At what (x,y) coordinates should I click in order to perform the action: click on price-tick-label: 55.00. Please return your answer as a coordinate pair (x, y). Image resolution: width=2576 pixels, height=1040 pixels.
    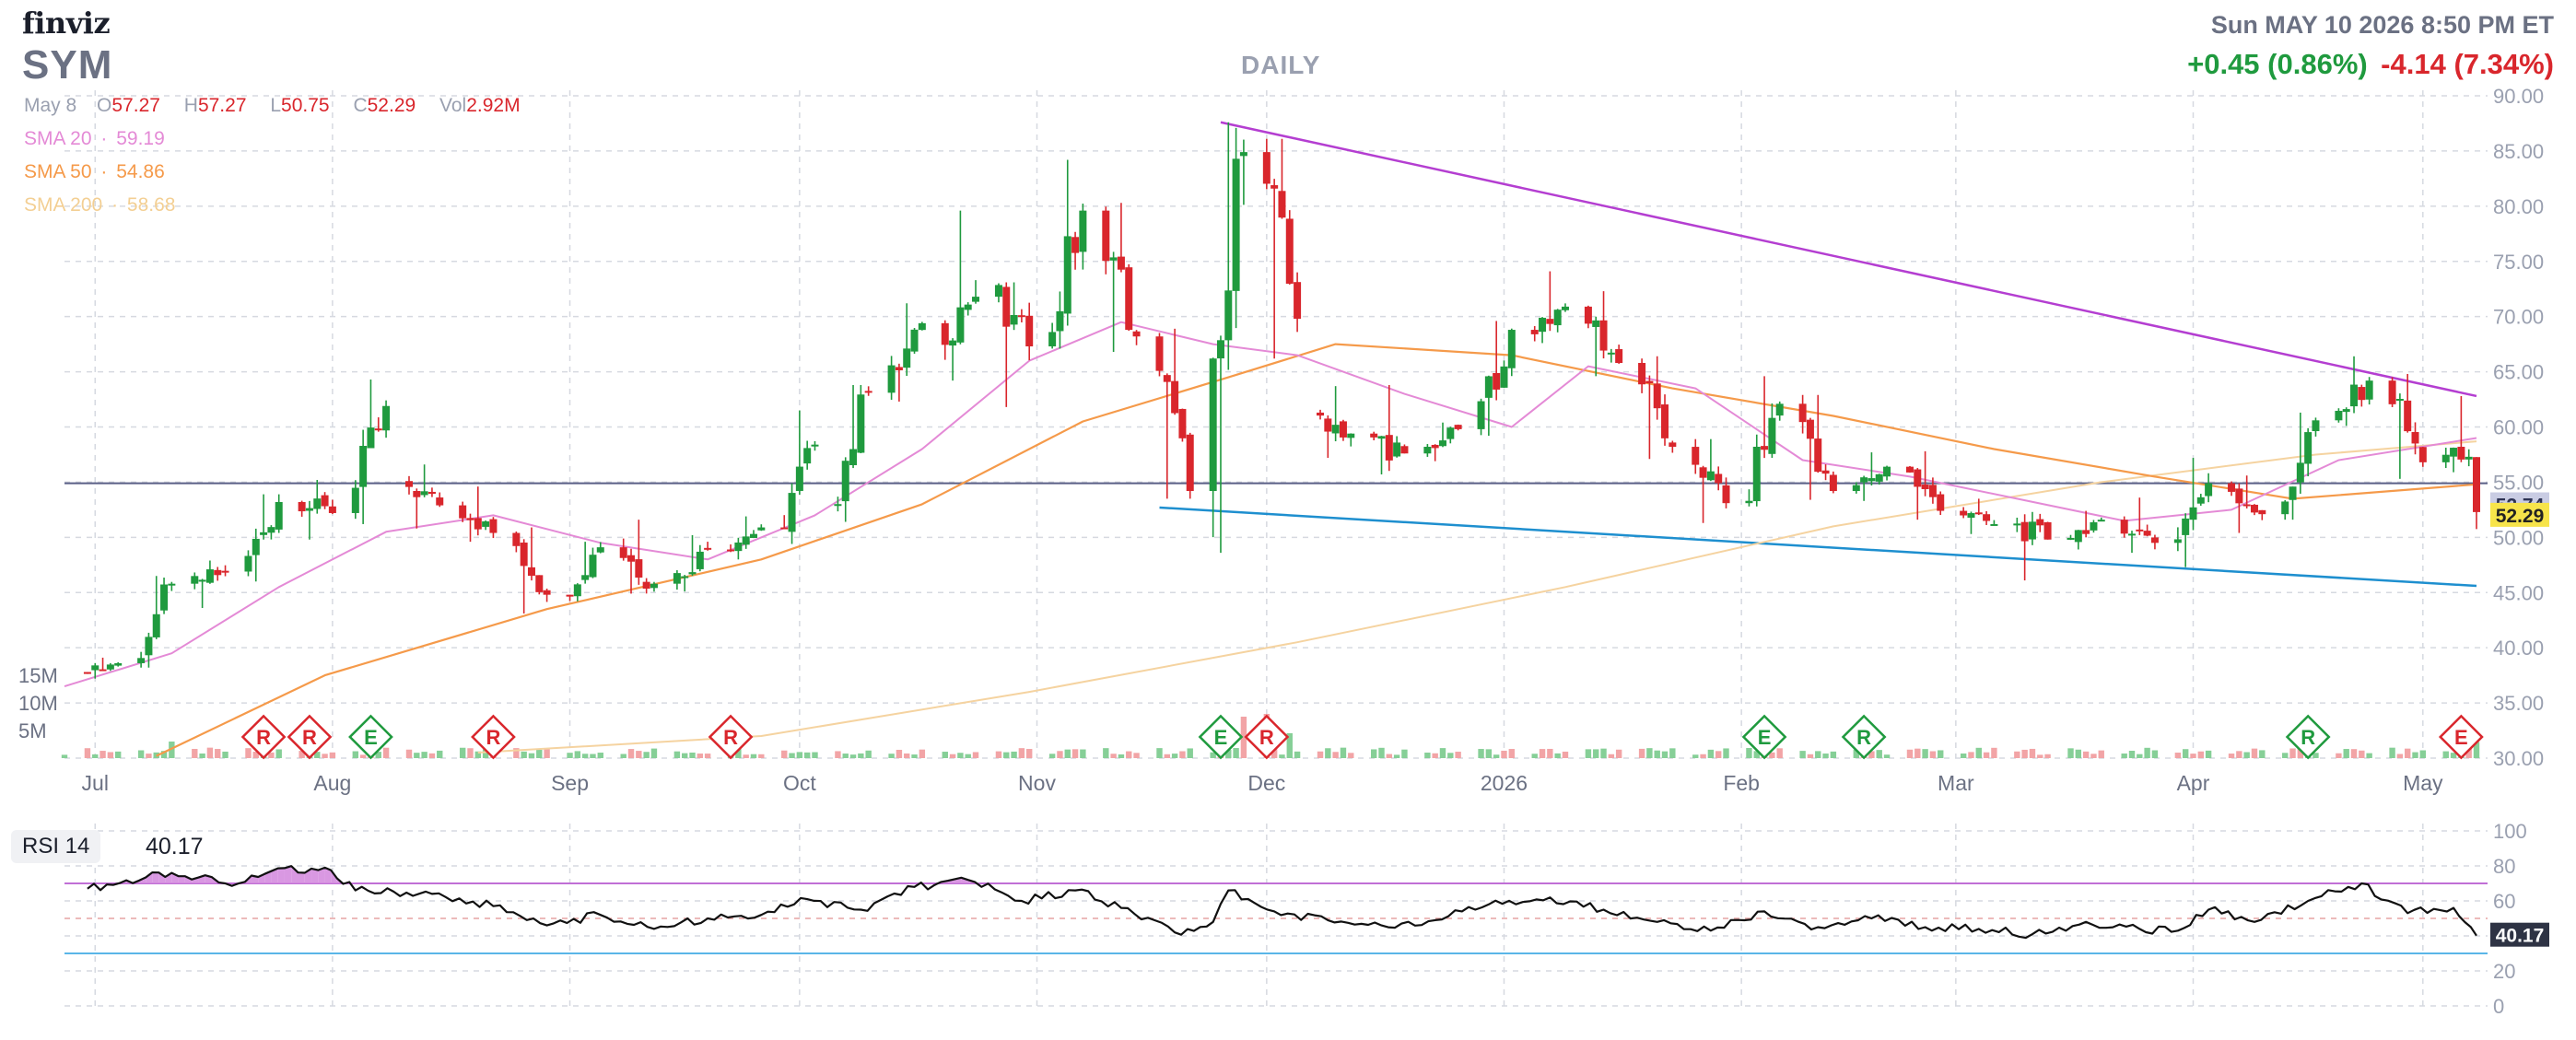
    Looking at the image, I should click on (2518, 482).